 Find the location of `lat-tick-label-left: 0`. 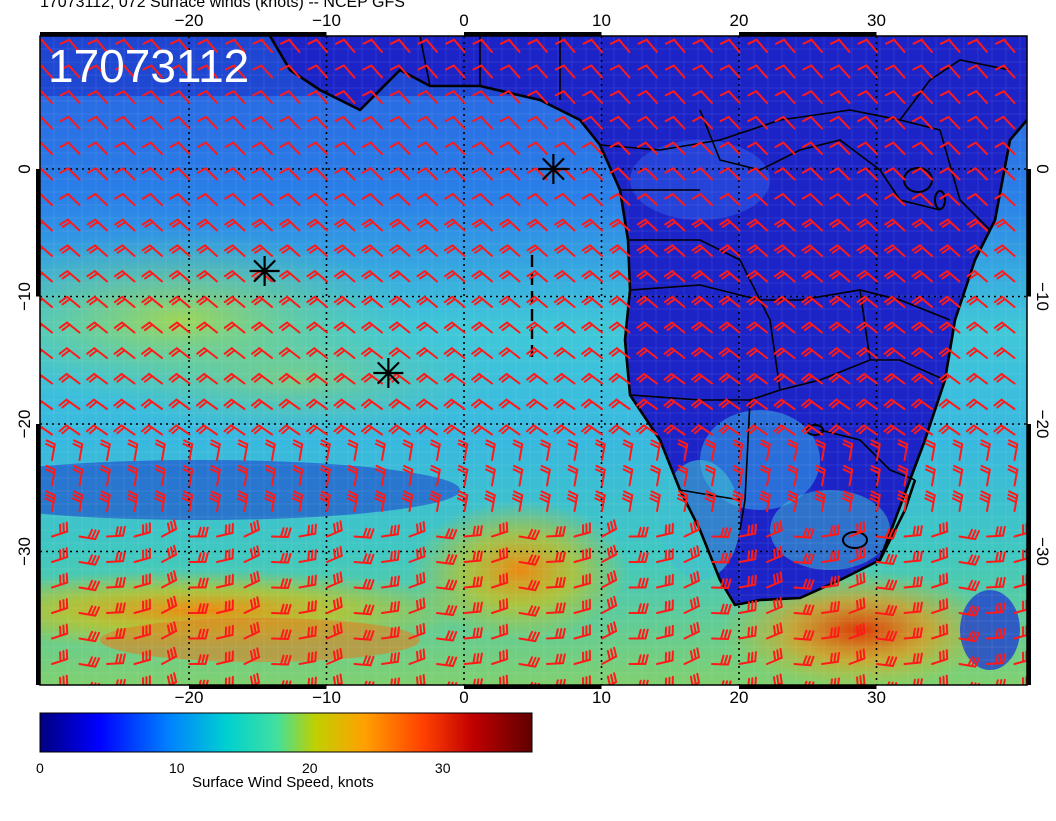

lat-tick-label-left: 0 is located at coordinates (24, 168).